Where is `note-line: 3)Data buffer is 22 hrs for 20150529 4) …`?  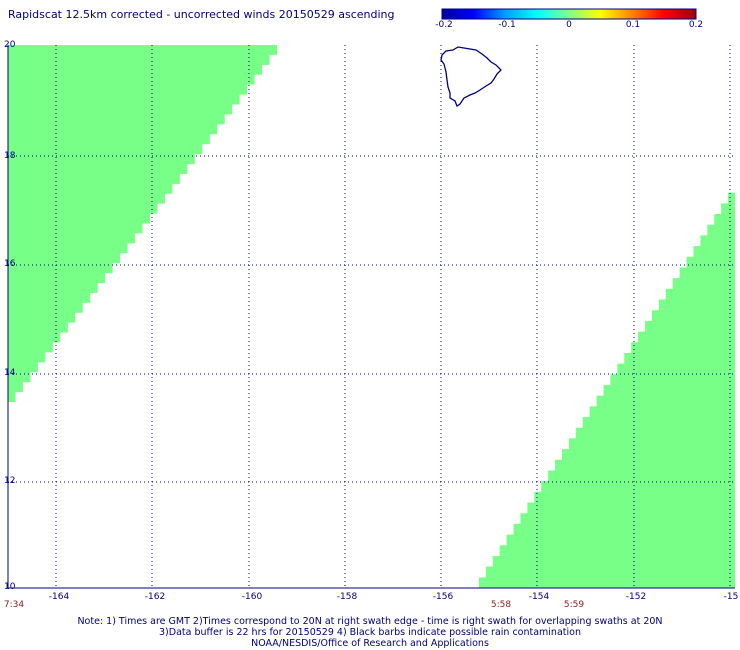 note-line: 3)Data buffer is 22 hrs for 20150529 4) … is located at coordinates (370, 632).